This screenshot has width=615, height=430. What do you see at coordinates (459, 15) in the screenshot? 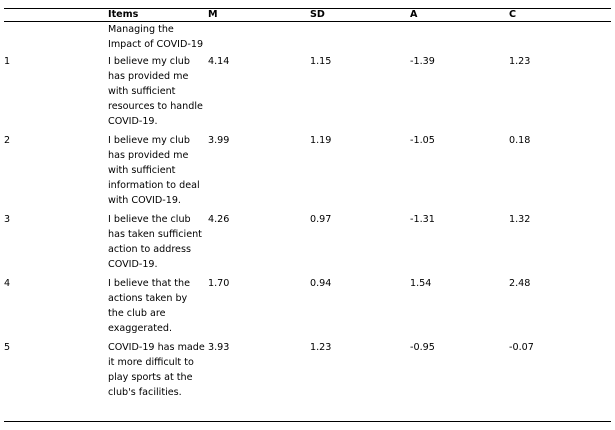
I see `header-a: A` at bounding box center [459, 15].